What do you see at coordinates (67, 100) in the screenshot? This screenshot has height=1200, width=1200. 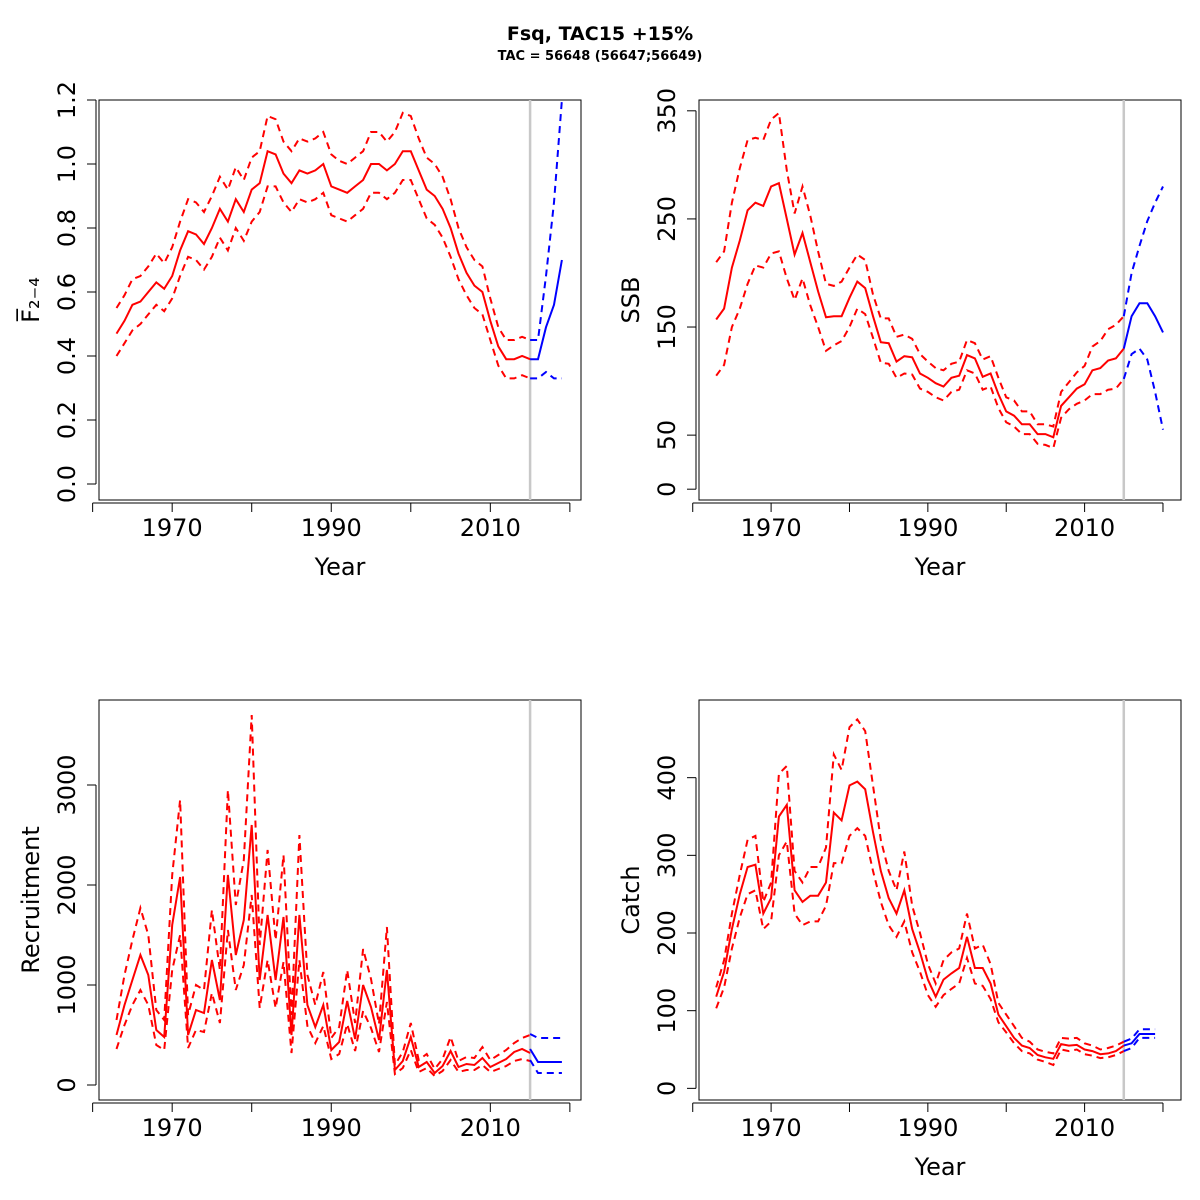 I see `y-tick-label: 1.2` at bounding box center [67, 100].